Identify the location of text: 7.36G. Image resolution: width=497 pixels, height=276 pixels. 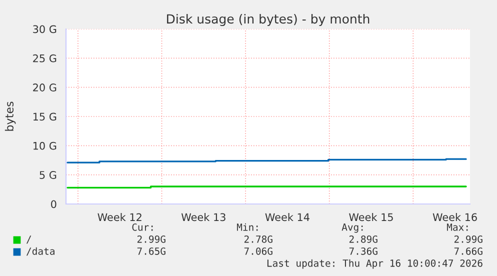
(363, 251).